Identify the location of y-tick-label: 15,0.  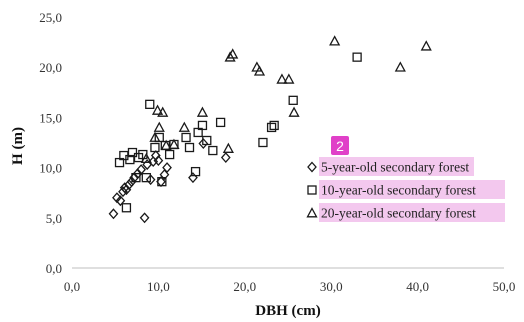
(50, 117).